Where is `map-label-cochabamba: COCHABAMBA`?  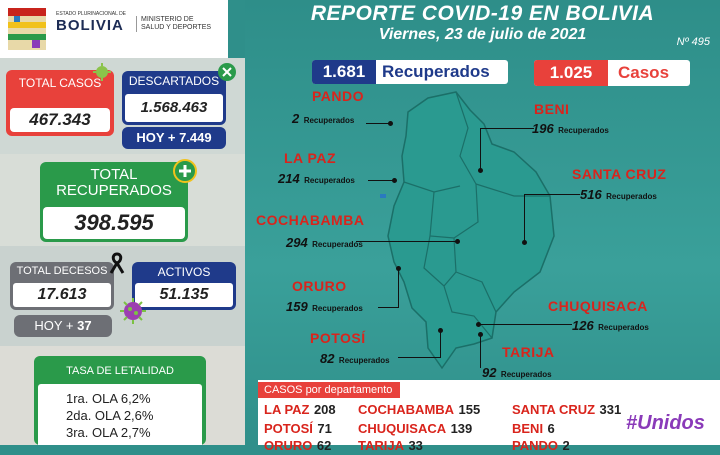 map-label-cochabamba: COCHABAMBA is located at coordinates (310, 220).